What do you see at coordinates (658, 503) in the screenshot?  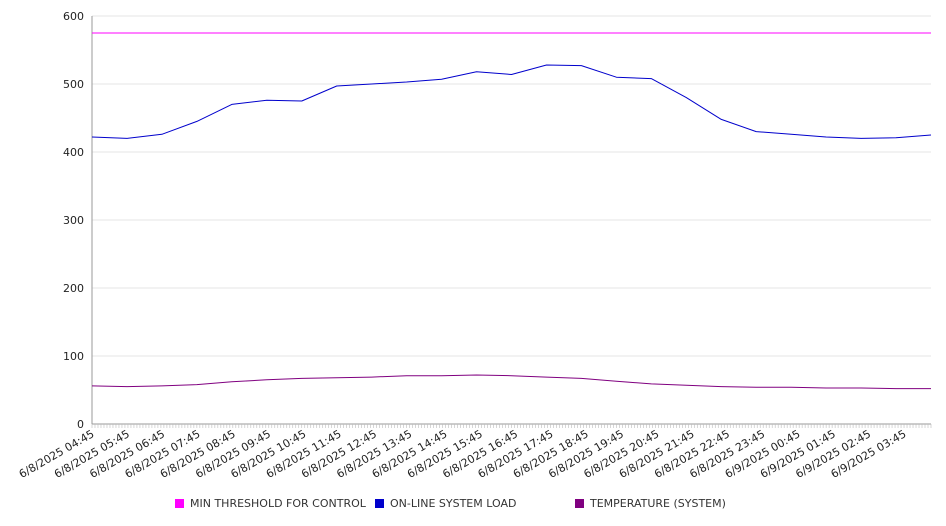 I see `legend-label: TEMPERATURE (SYSTEM)` at bounding box center [658, 503].